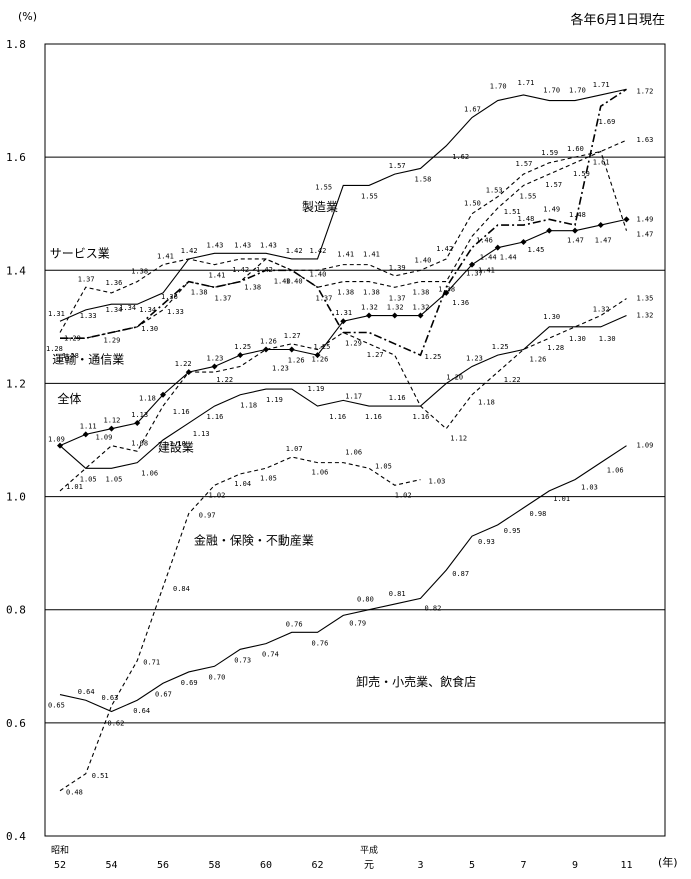 This screenshot has height=879, width=691. I want to click on chart-note: 各年6月1日現在, so click(617, 20).